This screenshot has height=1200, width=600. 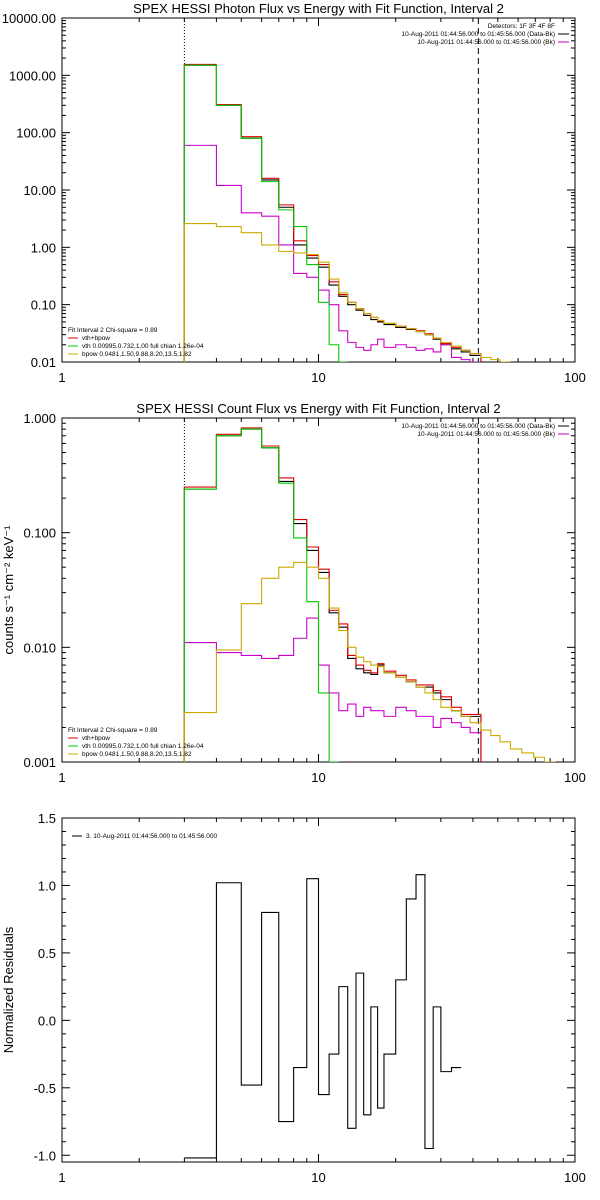 I want to click on y-tick-label: 1.00, so click(x=43, y=247).